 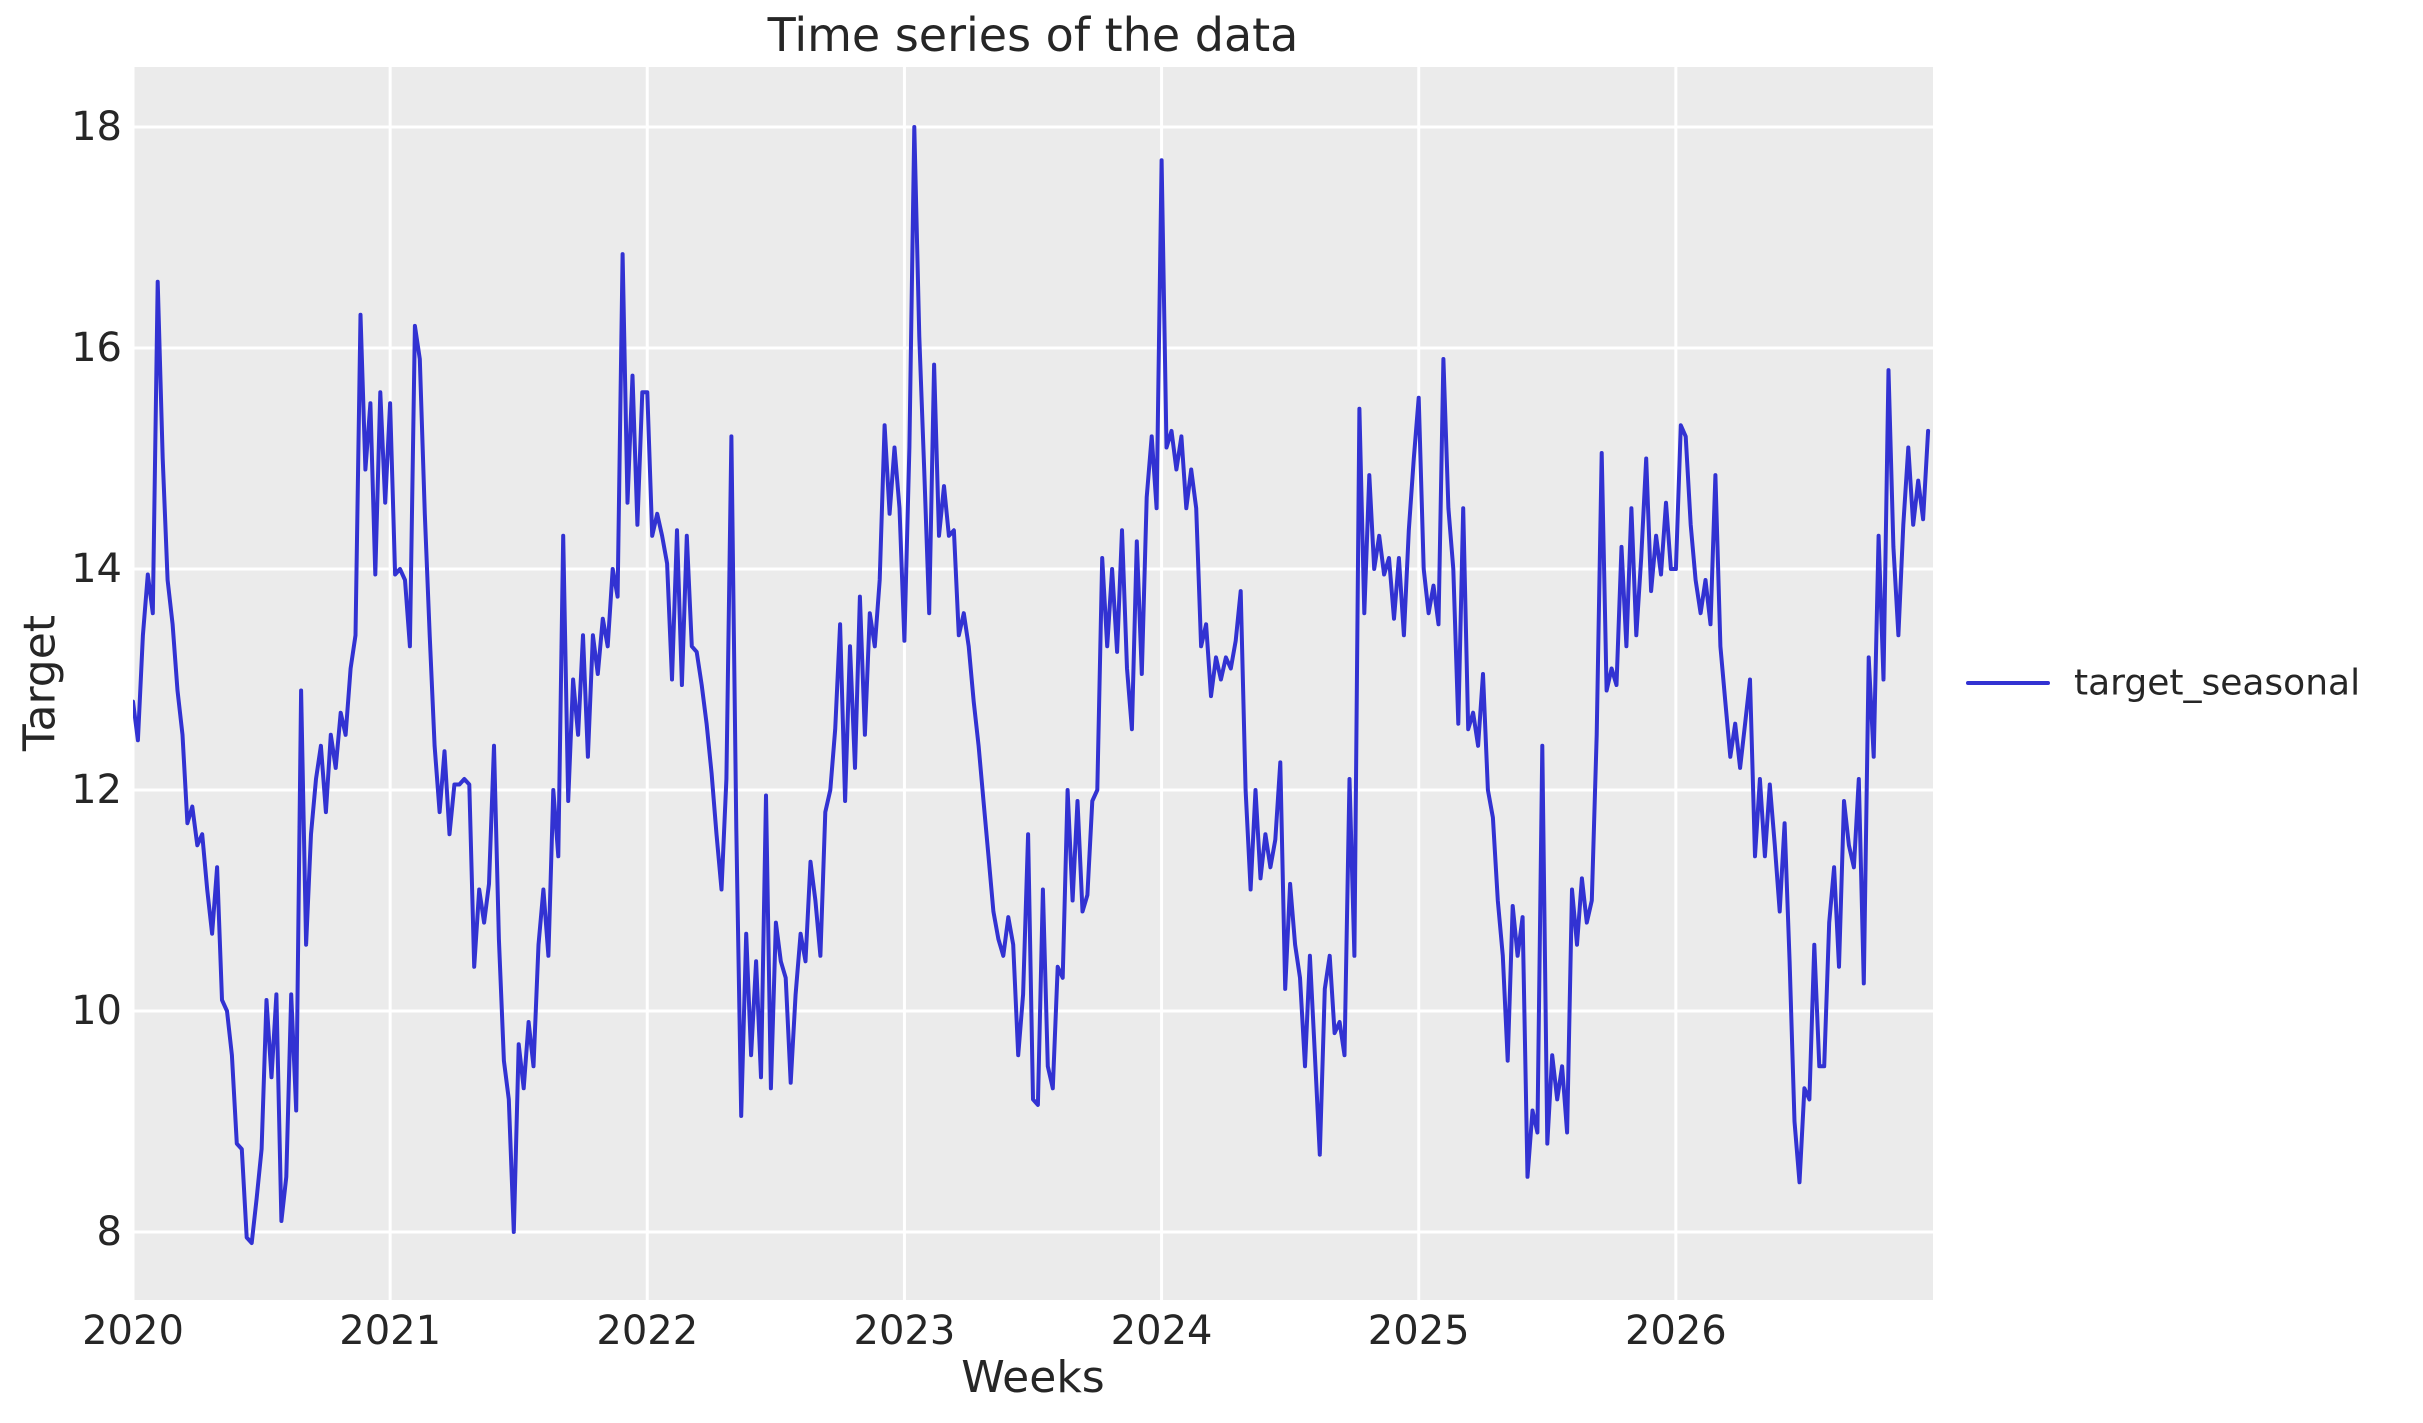 I want to click on x-tick-label: 2023, so click(x=904, y=1331).